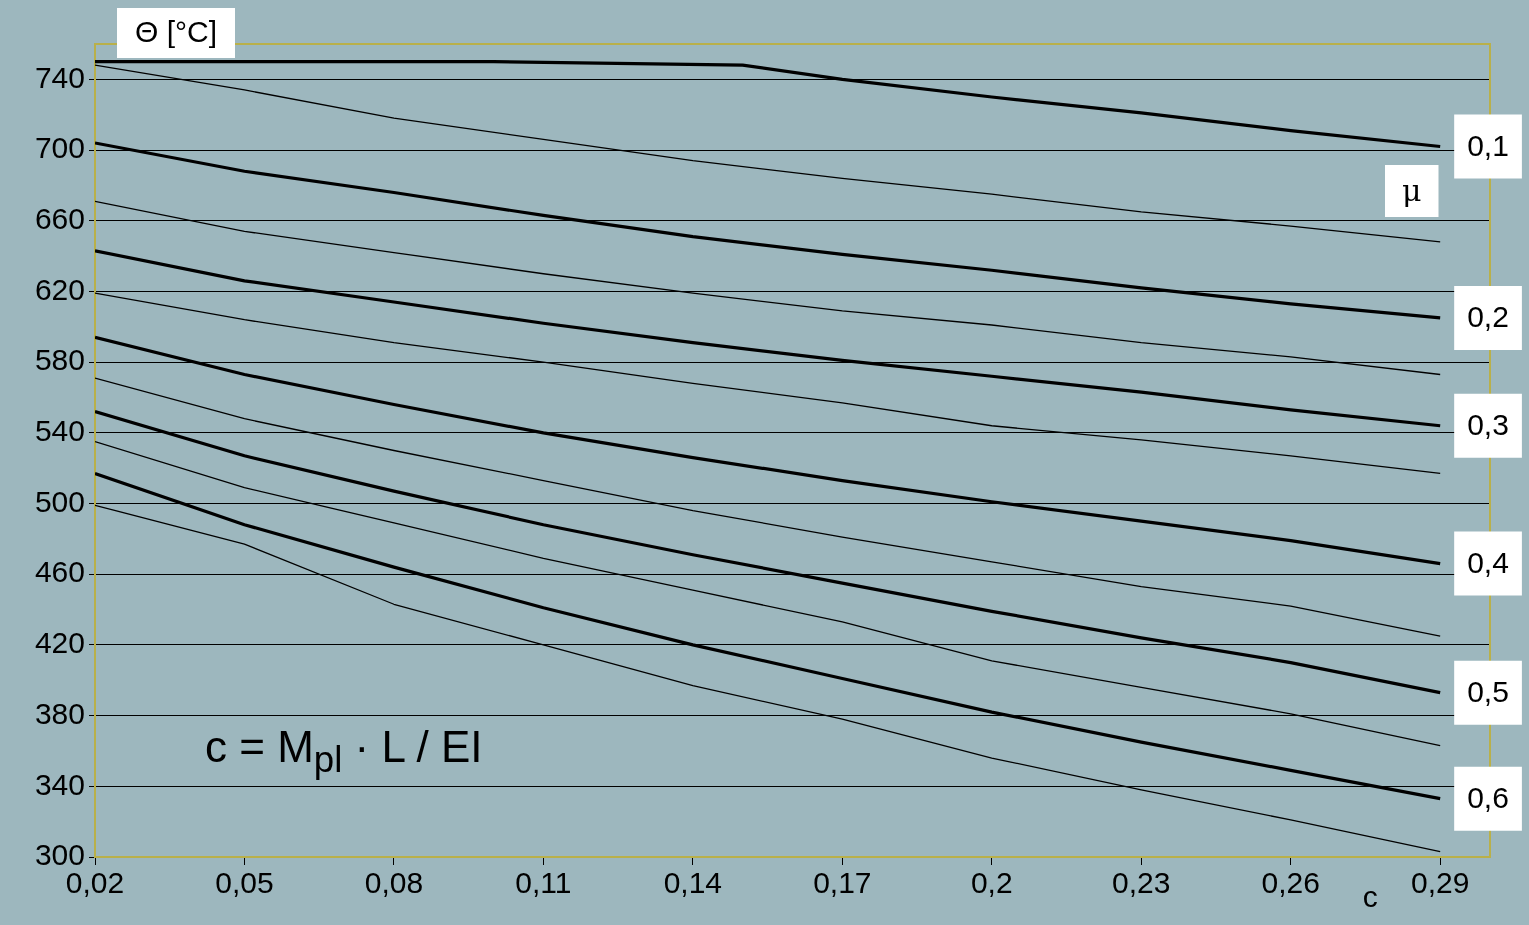 Image resolution: width=1529 pixels, height=925 pixels. What do you see at coordinates (59, 289) in the screenshot?
I see `y-tick-label: 620` at bounding box center [59, 289].